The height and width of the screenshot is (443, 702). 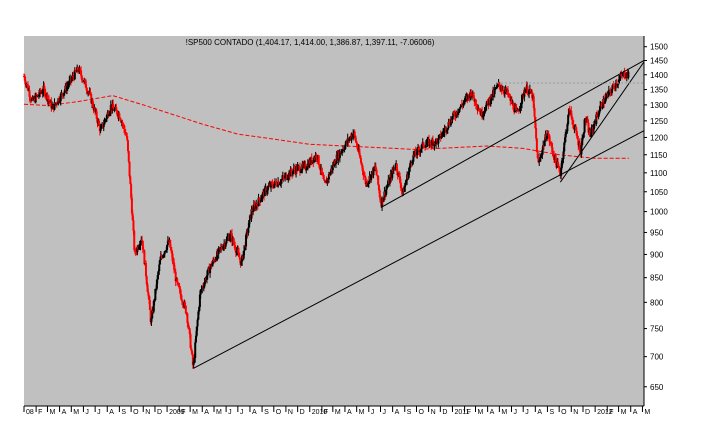 I want to click on y-tick-label: 1100, so click(x=659, y=173).